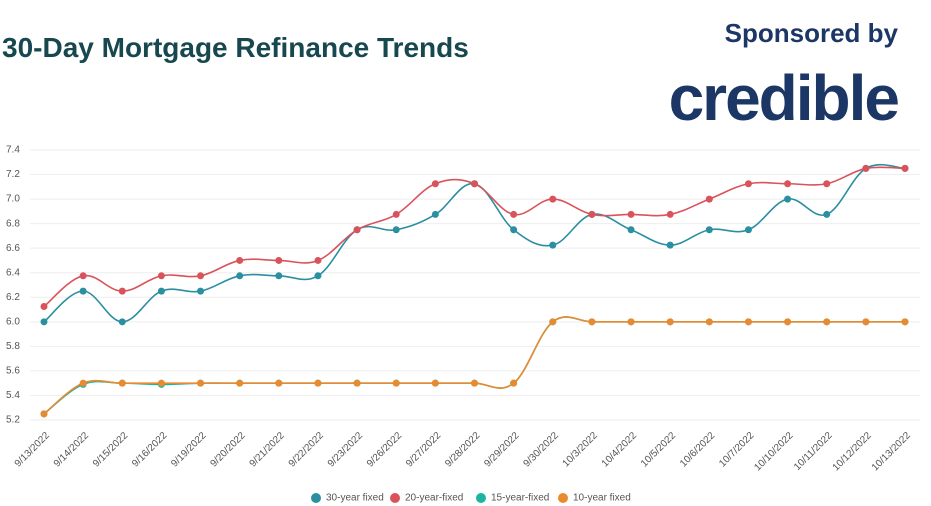  What do you see at coordinates (520, 498) in the screenshot?
I see `legend-label: 15-year-fixed` at bounding box center [520, 498].